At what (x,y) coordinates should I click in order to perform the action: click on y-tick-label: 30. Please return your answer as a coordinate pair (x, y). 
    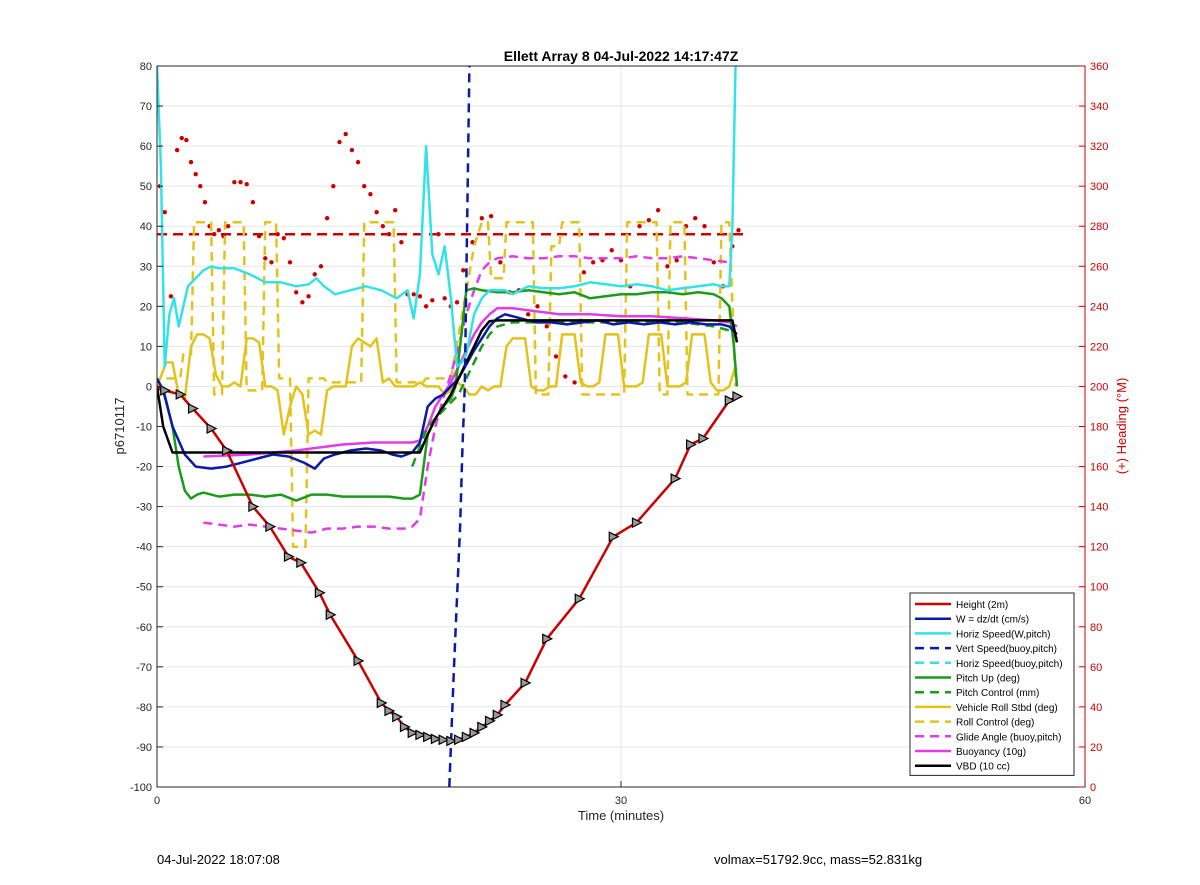
    Looking at the image, I should click on (146, 267).